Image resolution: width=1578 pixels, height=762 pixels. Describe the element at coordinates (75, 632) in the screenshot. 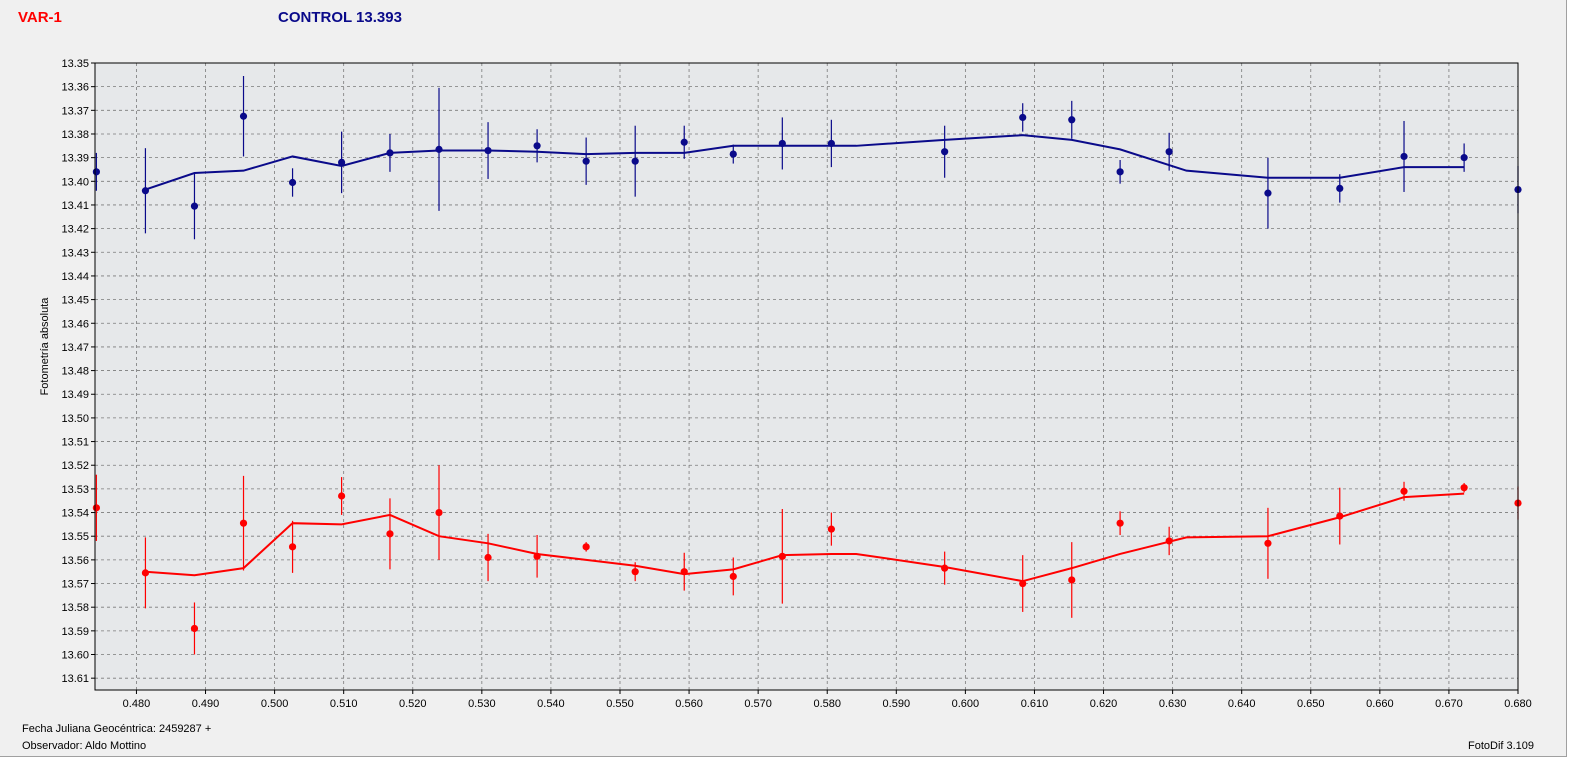

I see `y-tick-label: 13.59` at that location.